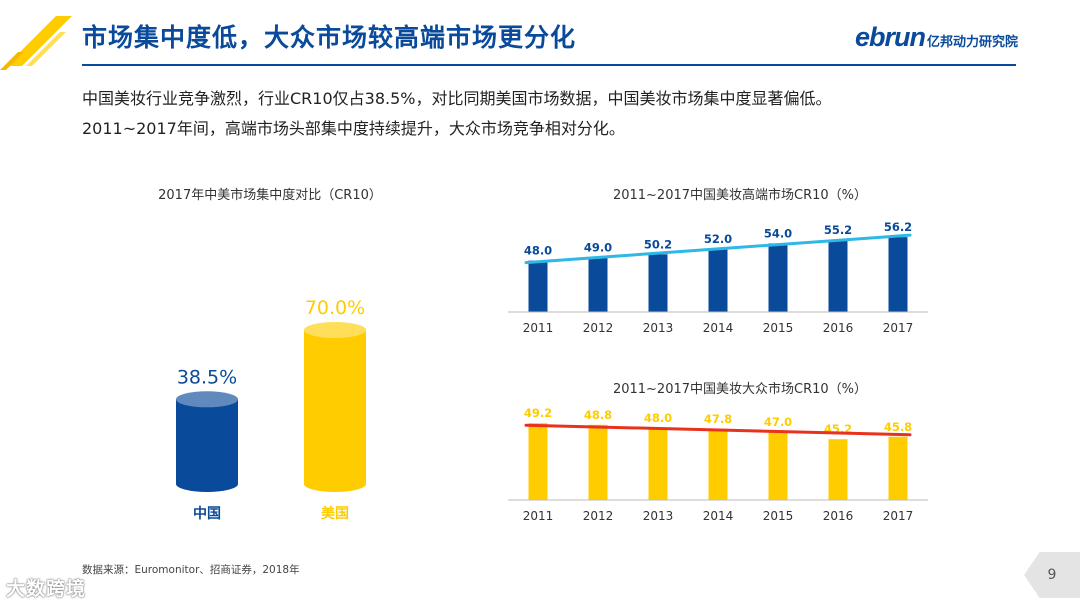 Image resolution: width=1080 pixels, height=608 pixels. I want to click on watermark: 大数跨境, so click(46, 589).